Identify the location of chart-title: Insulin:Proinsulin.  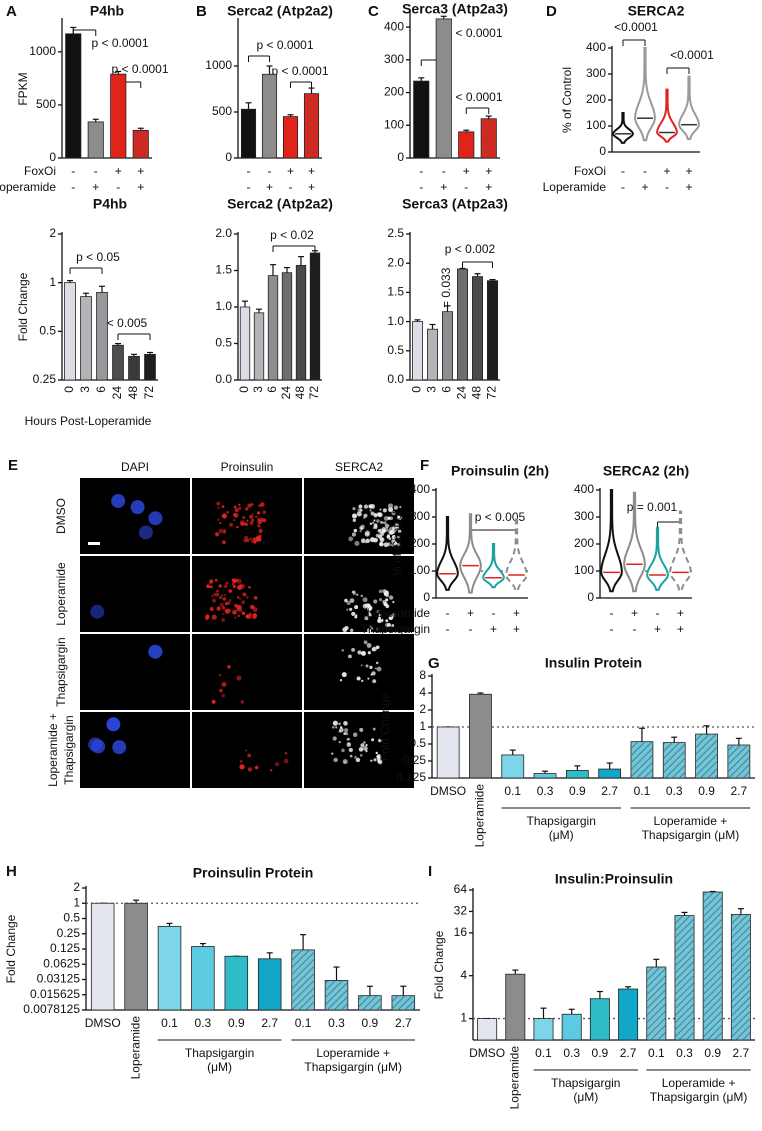
(614, 879).